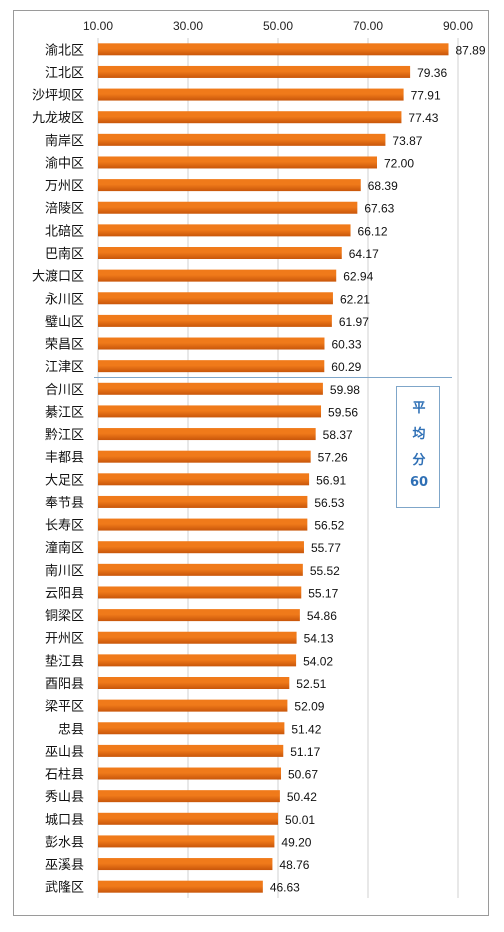 Image resolution: width=504 pixels, height=932 pixels. What do you see at coordinates (64, 209) in the screenshot?
I see `category-label: 涪陵区` at bounding box center [64, 209].